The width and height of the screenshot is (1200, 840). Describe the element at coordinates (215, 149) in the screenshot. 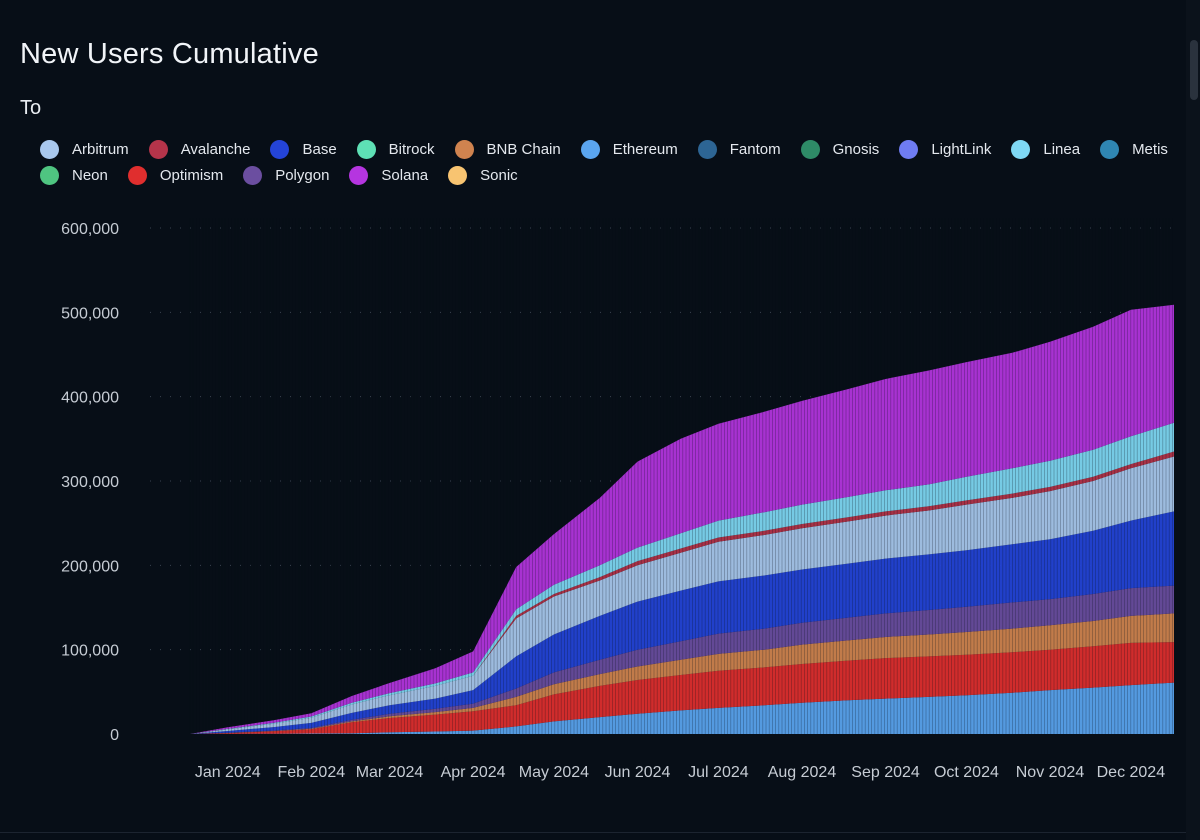

I see `legend-label: Avalanche` at that location.